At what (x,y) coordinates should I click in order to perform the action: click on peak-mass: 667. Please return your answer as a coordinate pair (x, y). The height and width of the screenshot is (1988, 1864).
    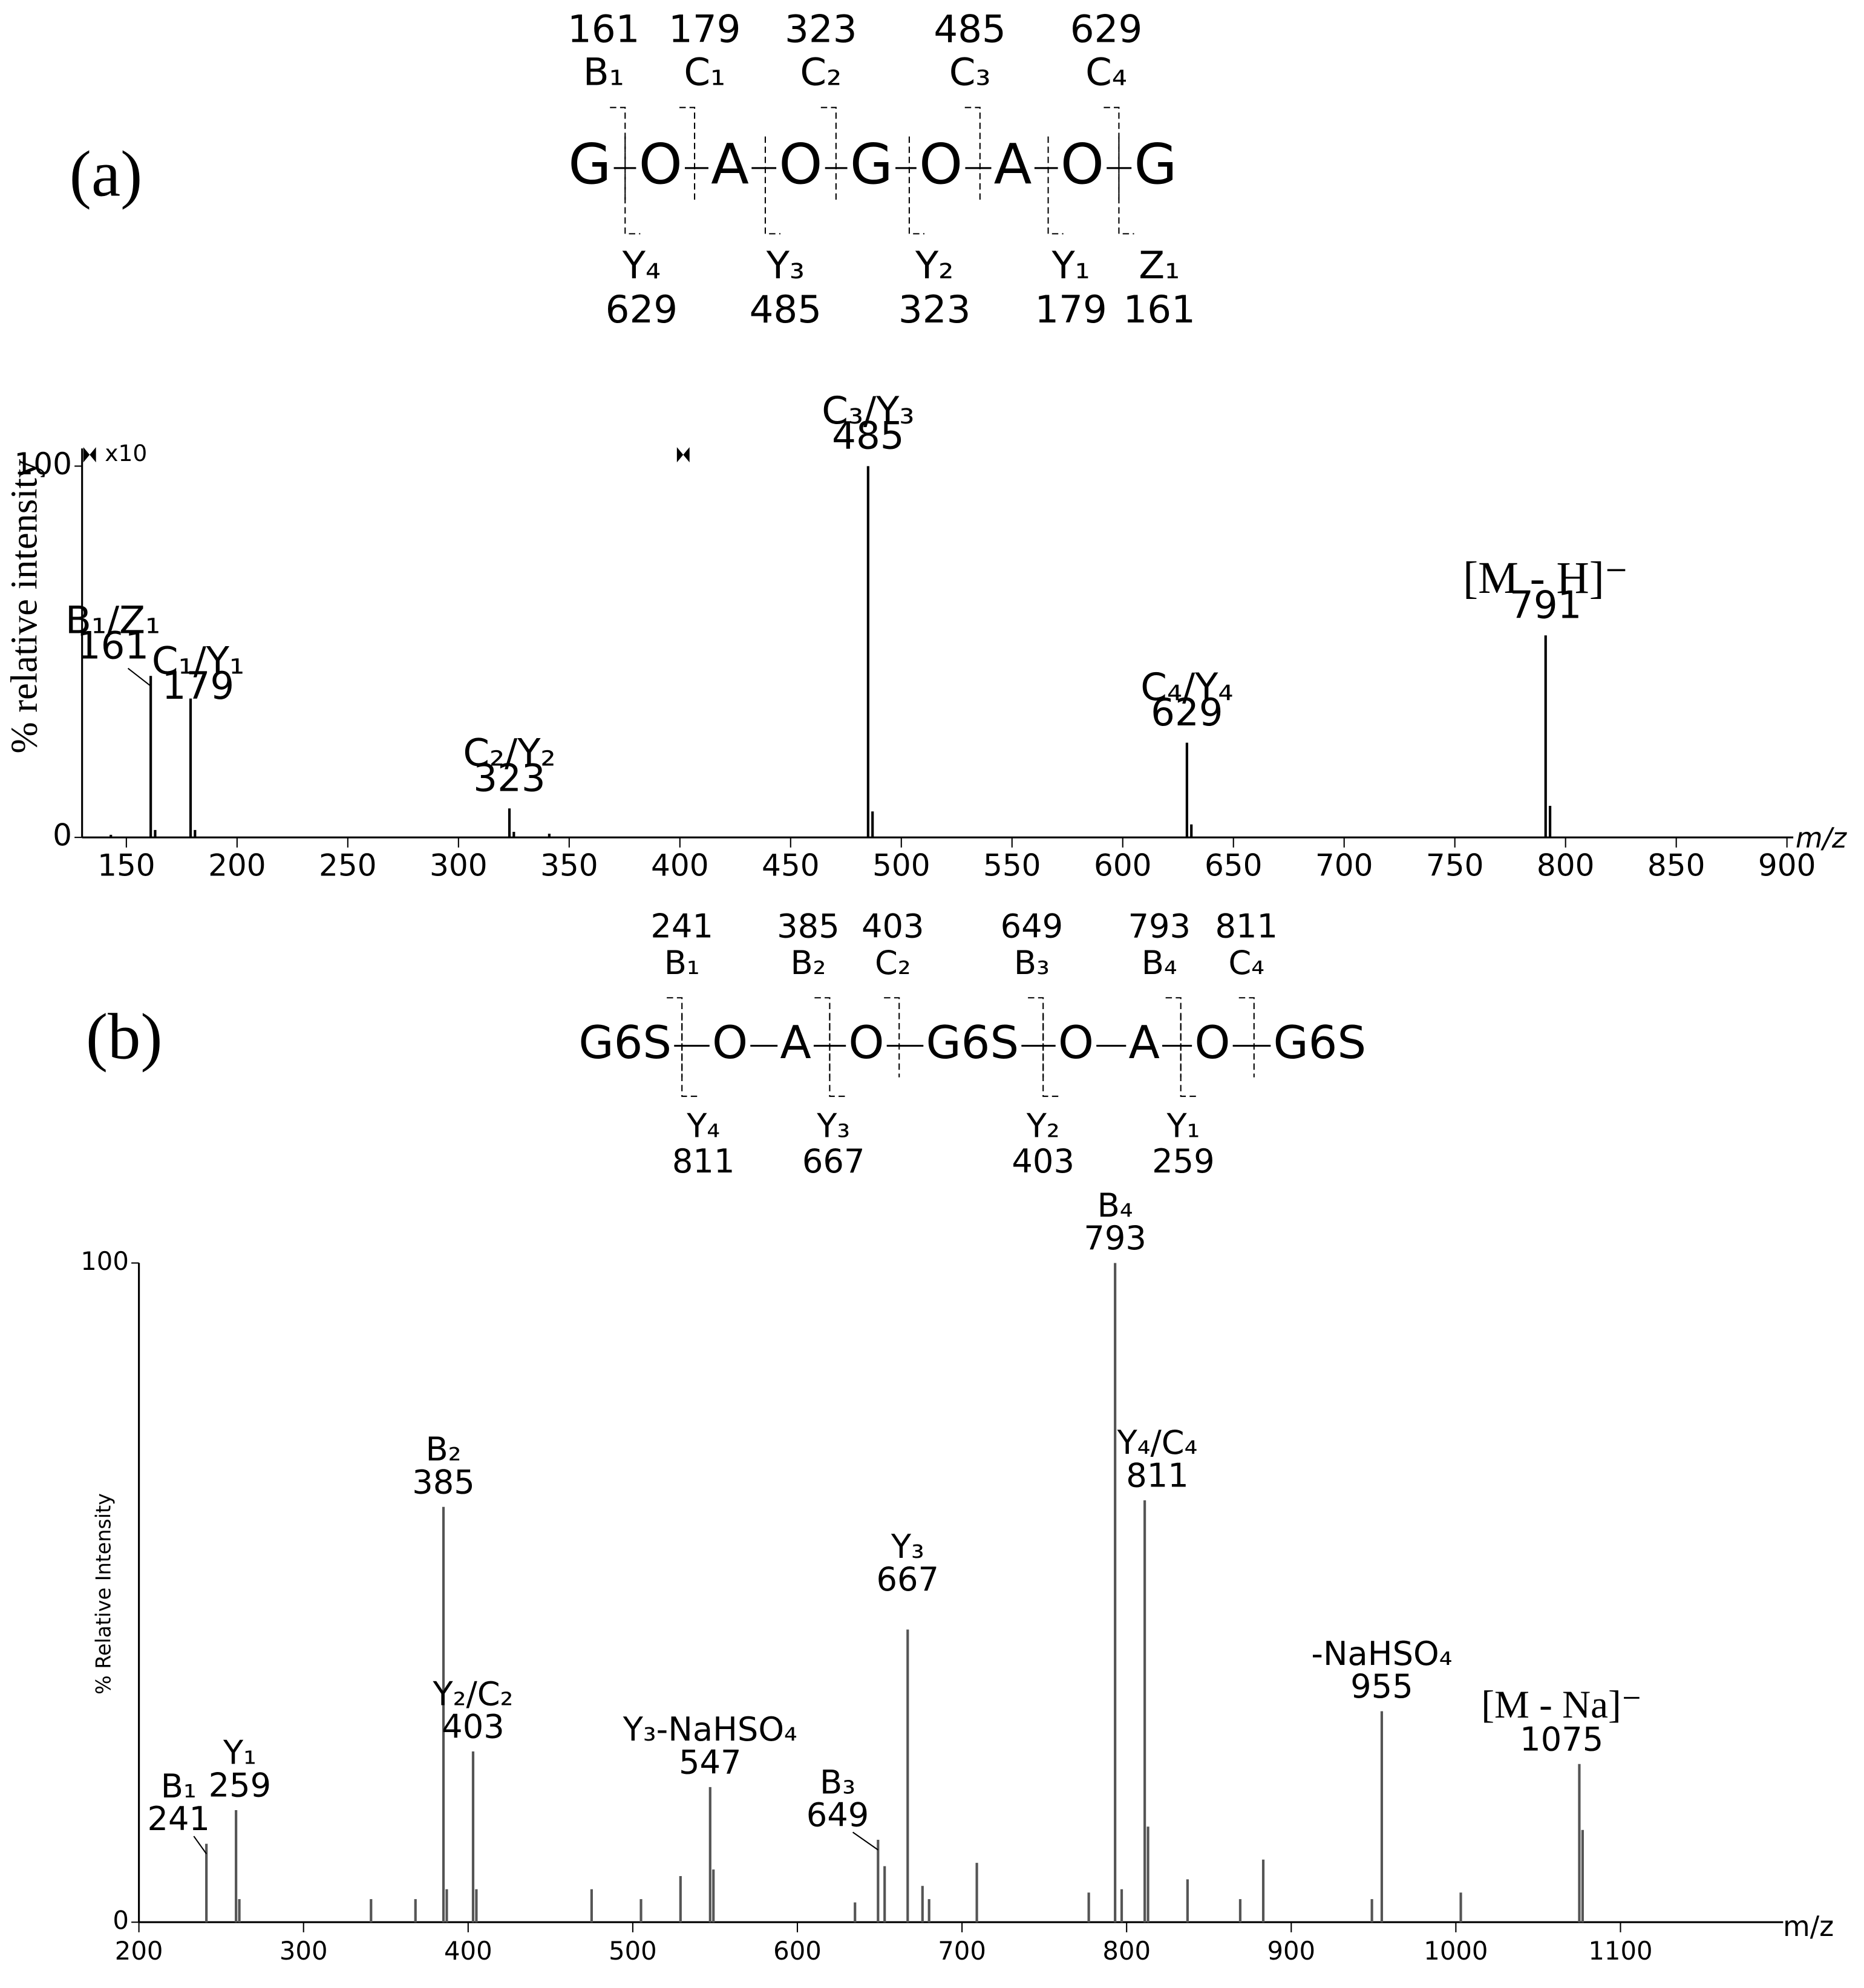
    Looking at the image, I should click on (909, 1579).